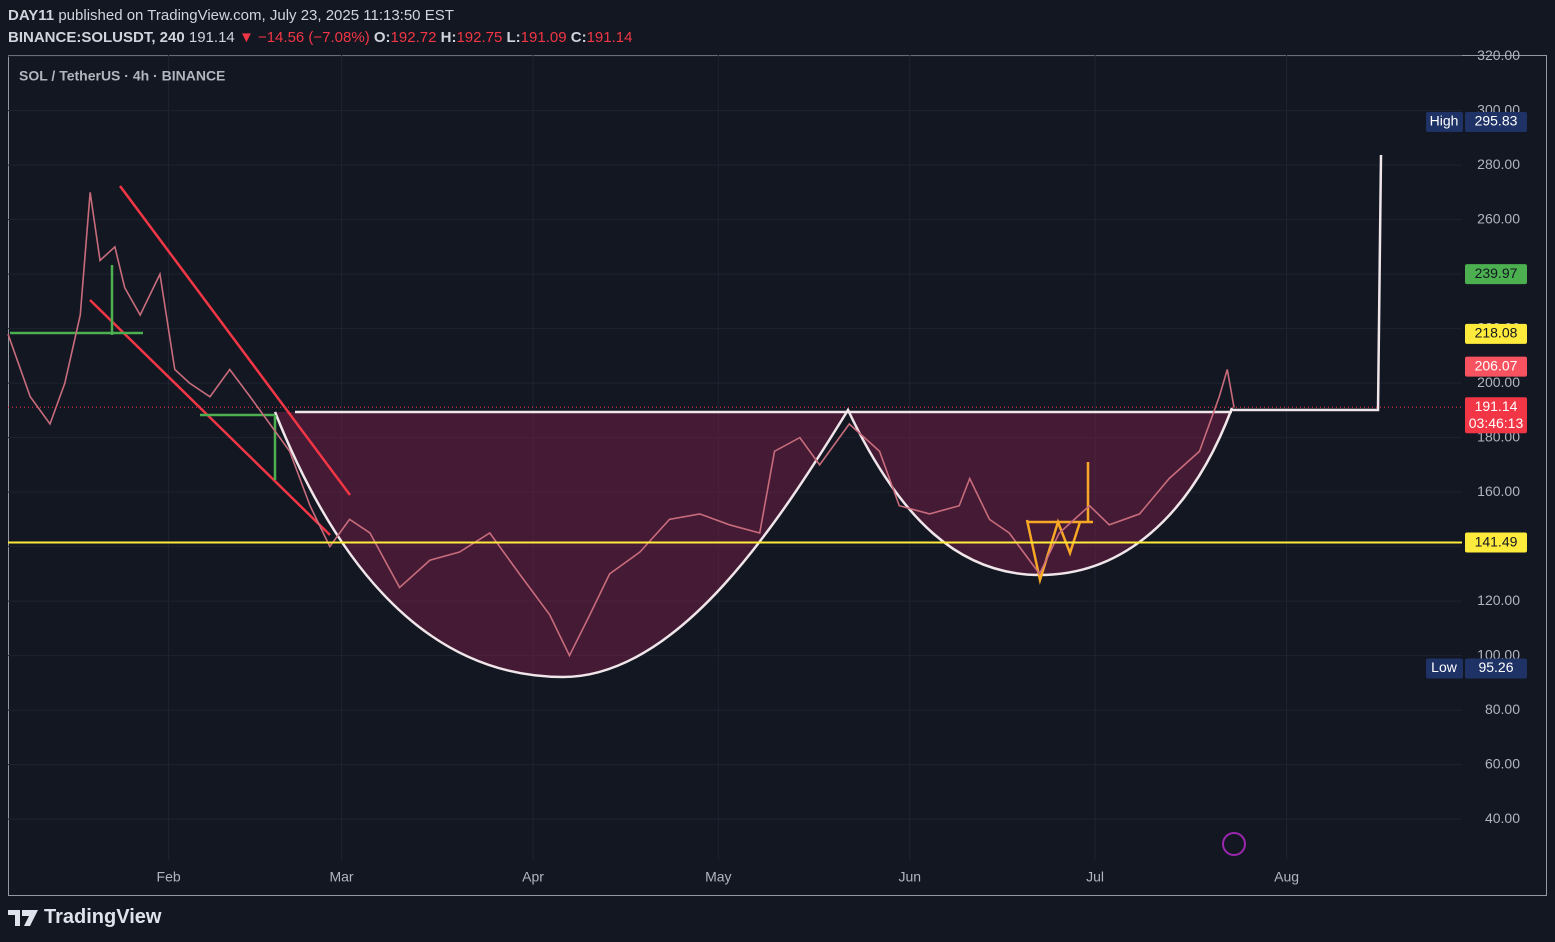 This screenshot has height=942, width=1555. I want to click on y-tick-label: 280.00, so click(1498, 164).